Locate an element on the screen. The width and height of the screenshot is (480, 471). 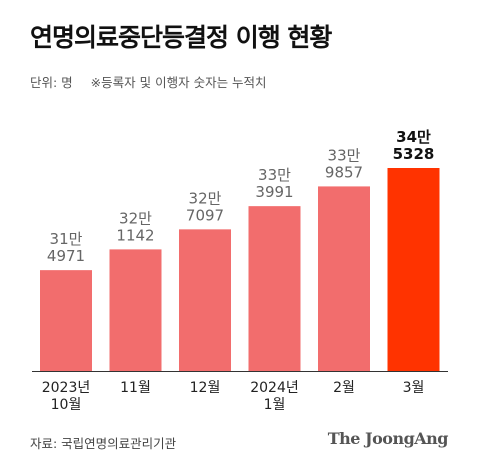
chart-subtitle: 단위: 명 ※등록자 및 이행자 숫자는 누적치 is located at coordinates (155, 81).